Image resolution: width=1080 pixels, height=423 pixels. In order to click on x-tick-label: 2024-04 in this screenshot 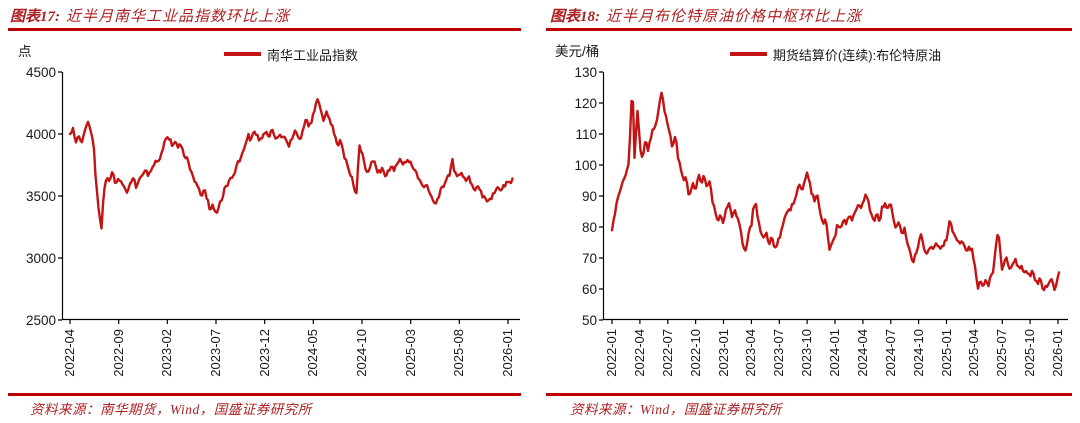, I will do `click(862, 353)`.